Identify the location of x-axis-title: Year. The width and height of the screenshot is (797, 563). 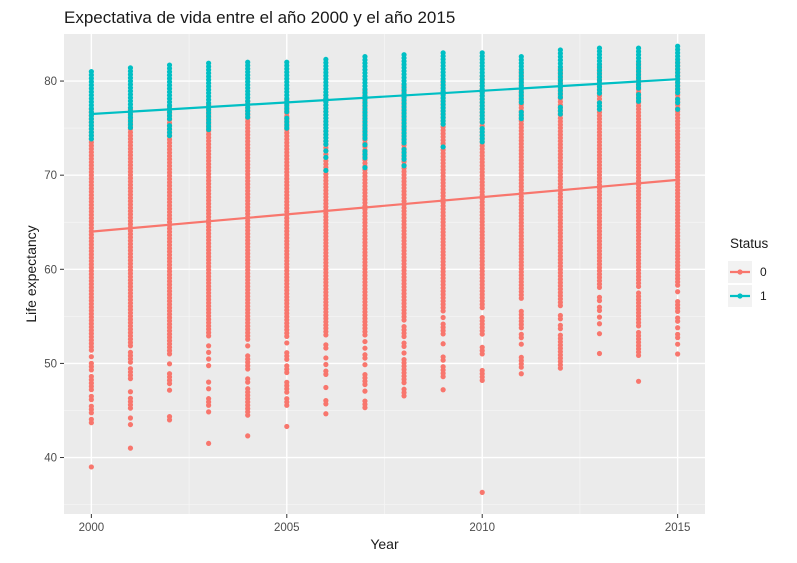
(384, 544).